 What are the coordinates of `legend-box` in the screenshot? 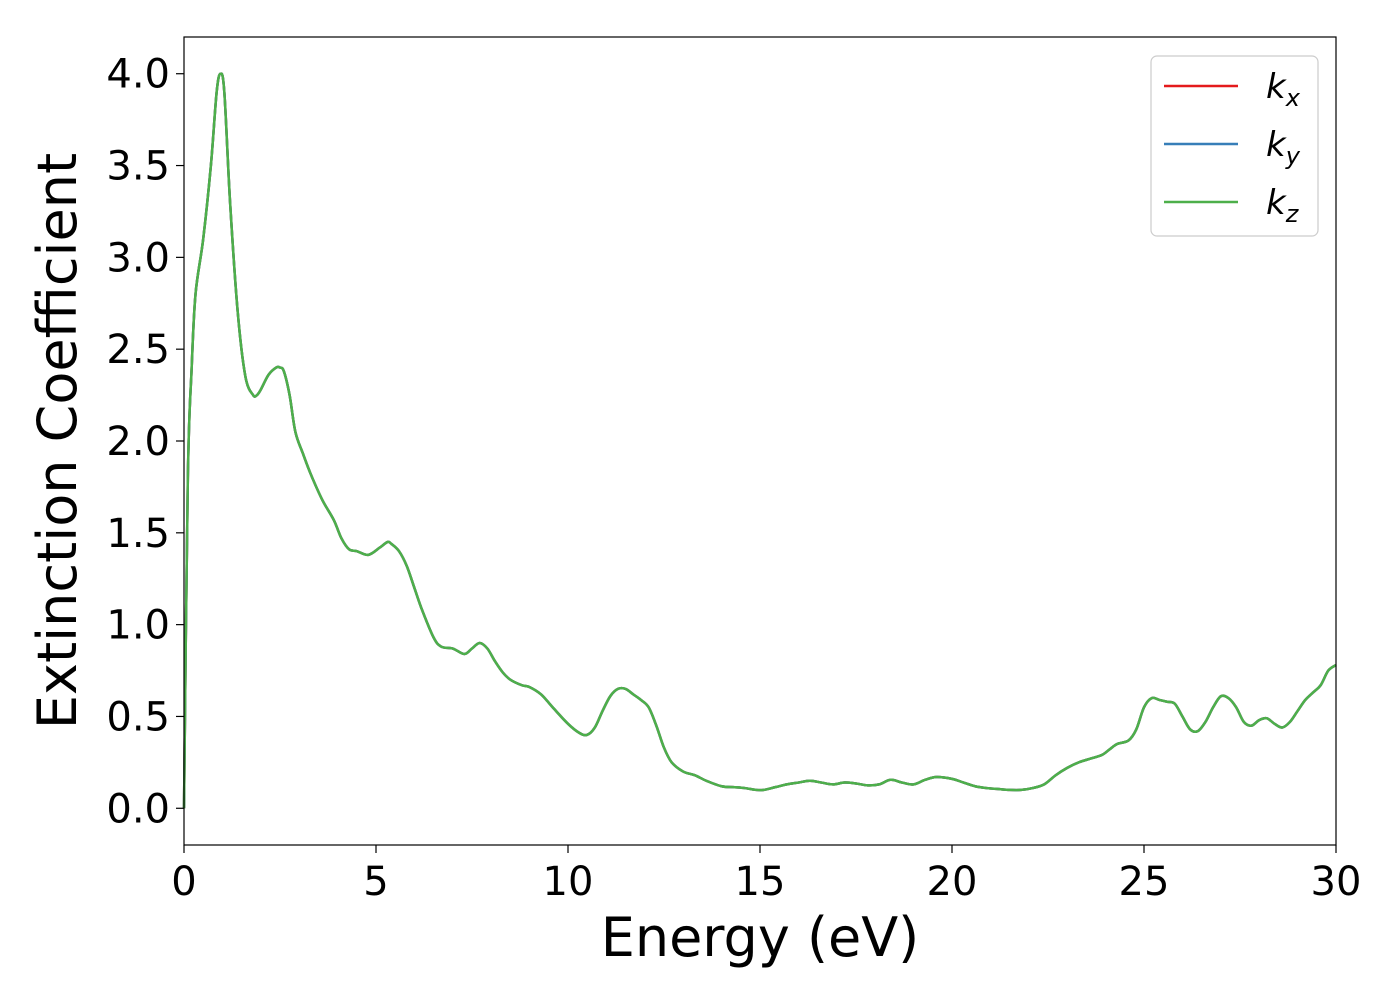 It's located at (1234, 146).